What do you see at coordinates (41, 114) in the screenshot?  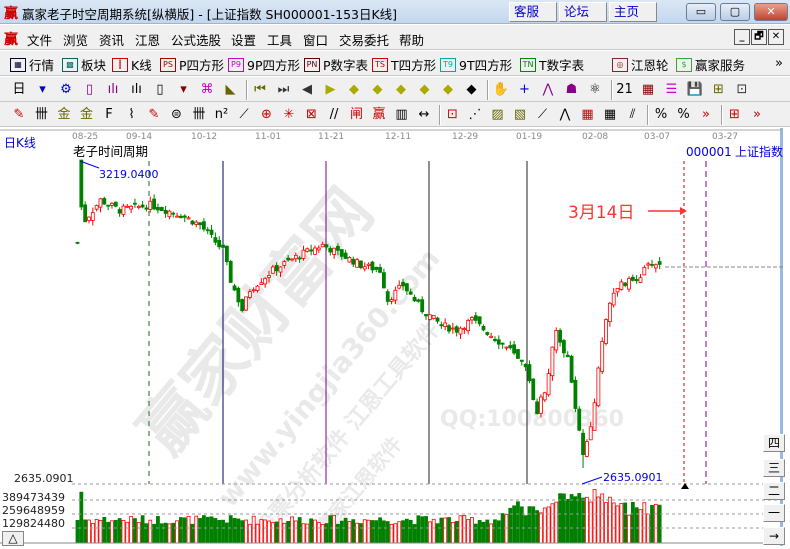 I see `toolbar3-tool-1-icon: 卌` at bounding box center [41, 114].